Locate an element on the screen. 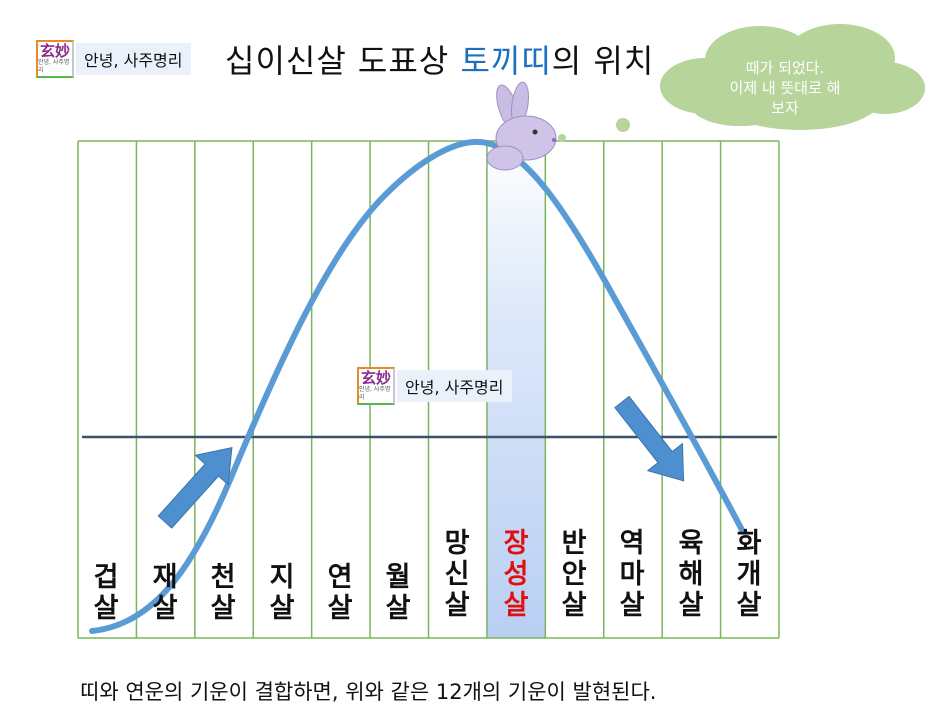  bubble-line: 이제 내 뜻대로 해 is located at coordinates (785, 88).